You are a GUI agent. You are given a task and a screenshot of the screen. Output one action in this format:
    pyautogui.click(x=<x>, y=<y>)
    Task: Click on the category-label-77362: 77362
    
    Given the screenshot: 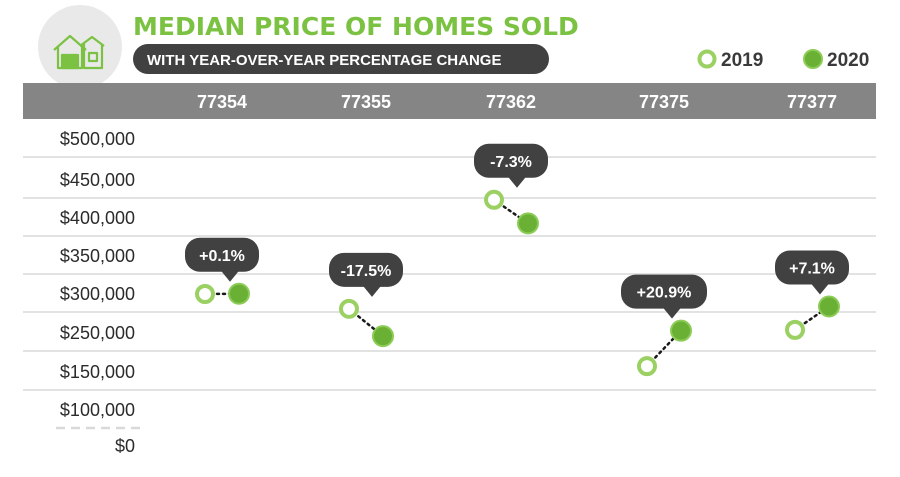 What is the action you would take?
    pyautogui.click(x=511, y=102)
    